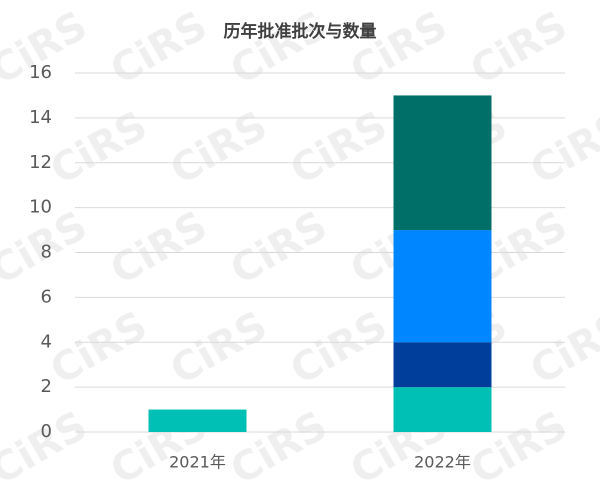  I want to click on y-tick-label: 14, so click(40, 117).